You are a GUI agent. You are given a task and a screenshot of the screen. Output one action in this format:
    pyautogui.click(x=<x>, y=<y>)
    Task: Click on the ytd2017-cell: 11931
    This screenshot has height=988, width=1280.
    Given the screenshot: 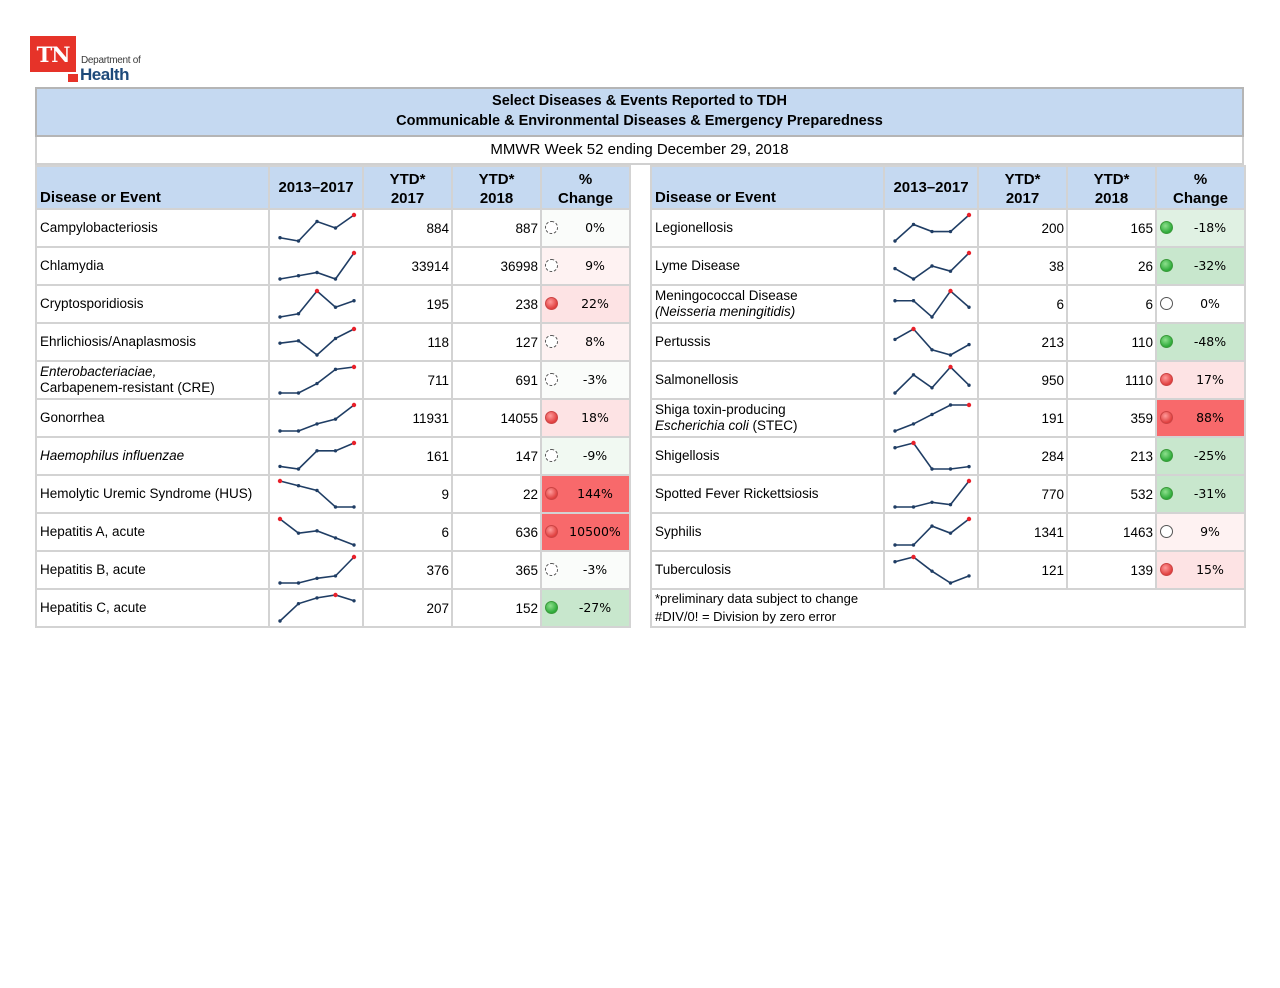 What is the action you would take?
    pyautogui.click(x=407, y=418)
    